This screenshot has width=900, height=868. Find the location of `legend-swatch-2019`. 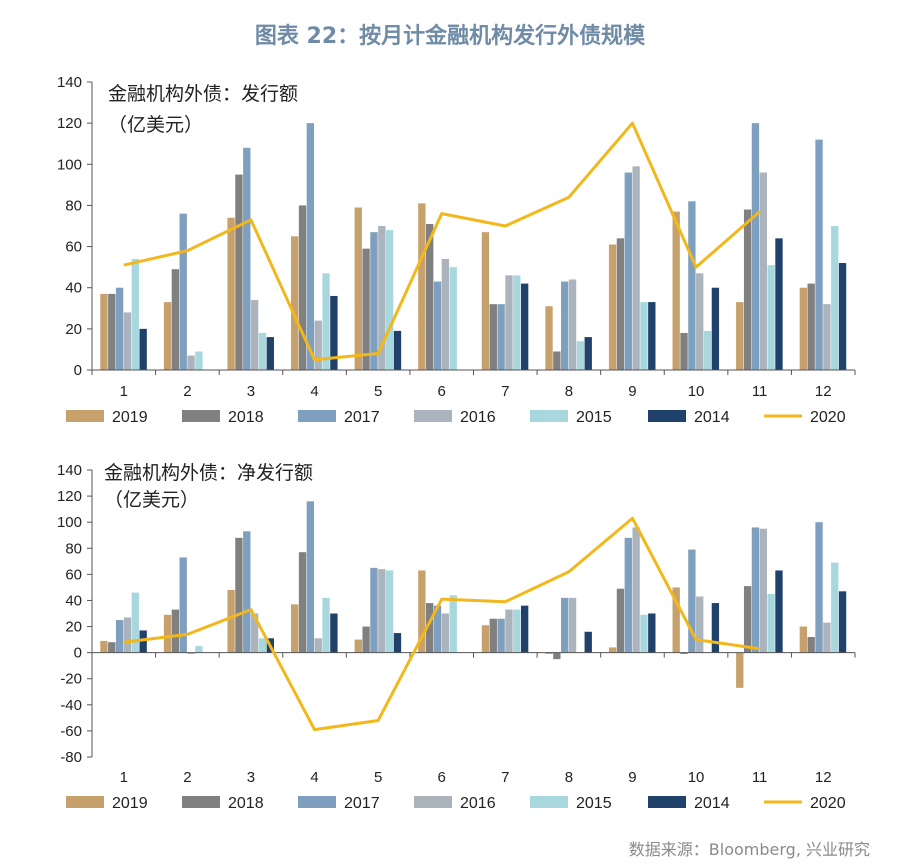

legend-swatch-2019 is located at coordinates (85, 416).